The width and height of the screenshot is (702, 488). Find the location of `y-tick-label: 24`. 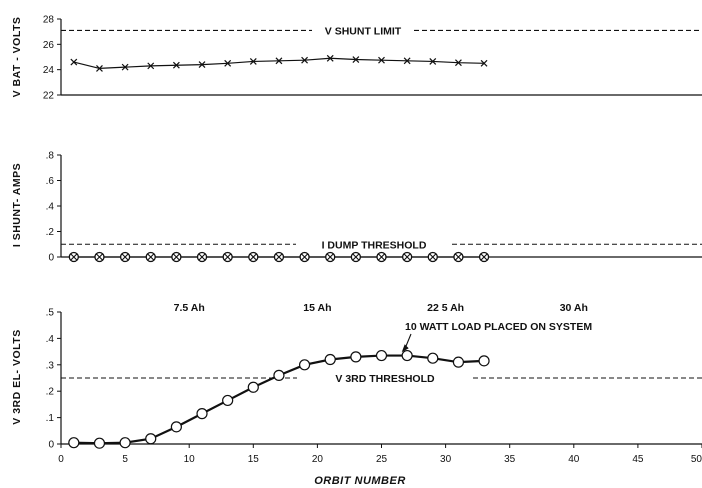

y-tick-label: 24 is located at coordinates (49, 70).